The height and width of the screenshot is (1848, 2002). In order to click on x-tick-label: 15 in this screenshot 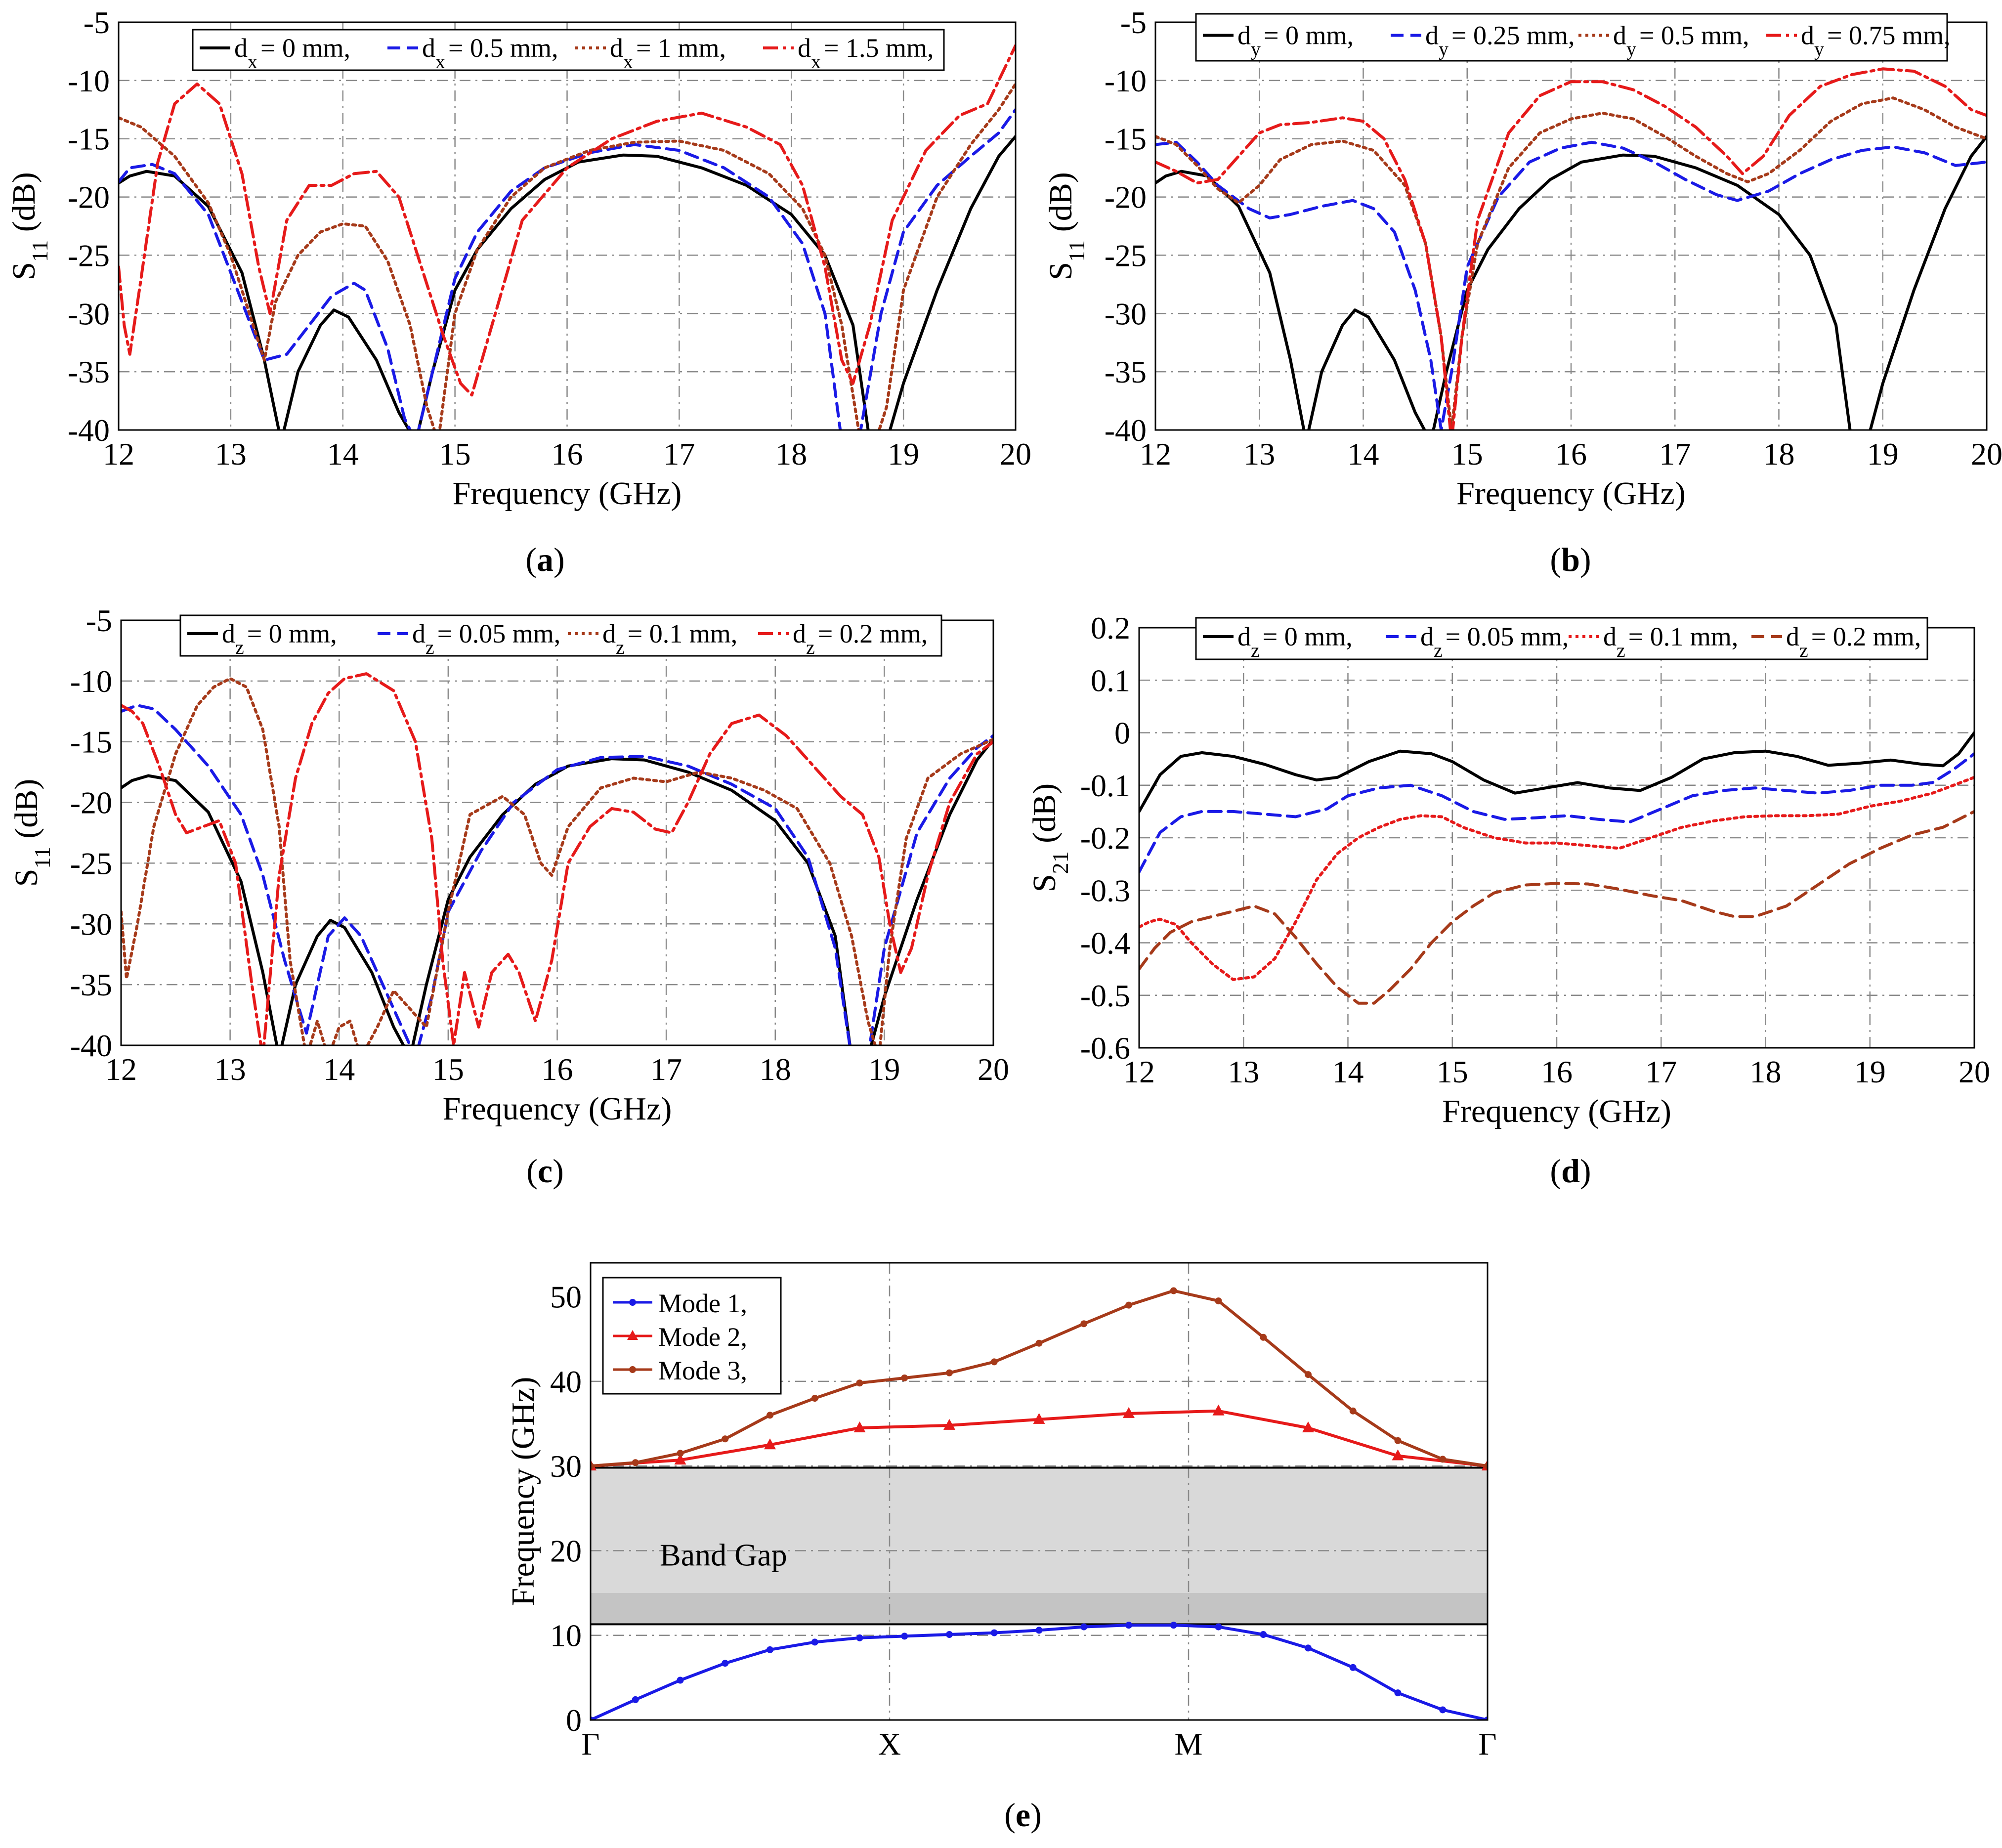, I will do `click(1467, 454)`.